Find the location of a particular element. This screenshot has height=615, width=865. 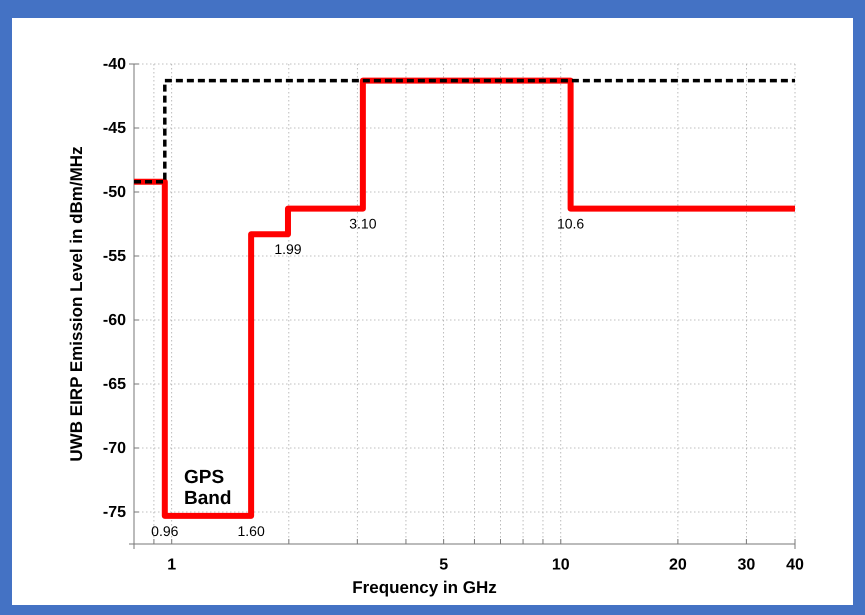

y-axis-title: UWB EIRP Emission Level in dBm/MHz is located at coordinates (76, 304).